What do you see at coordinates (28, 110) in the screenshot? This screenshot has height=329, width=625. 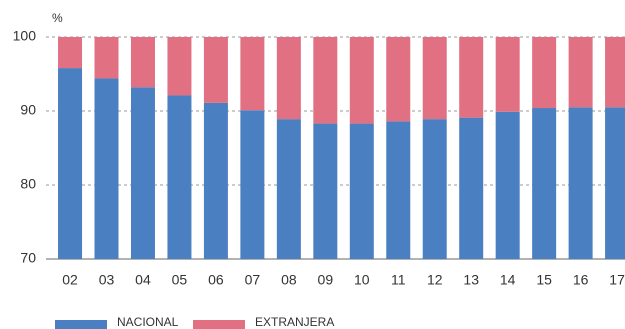 I see `y-tick-label: 90` at bounding box center [28, 110].